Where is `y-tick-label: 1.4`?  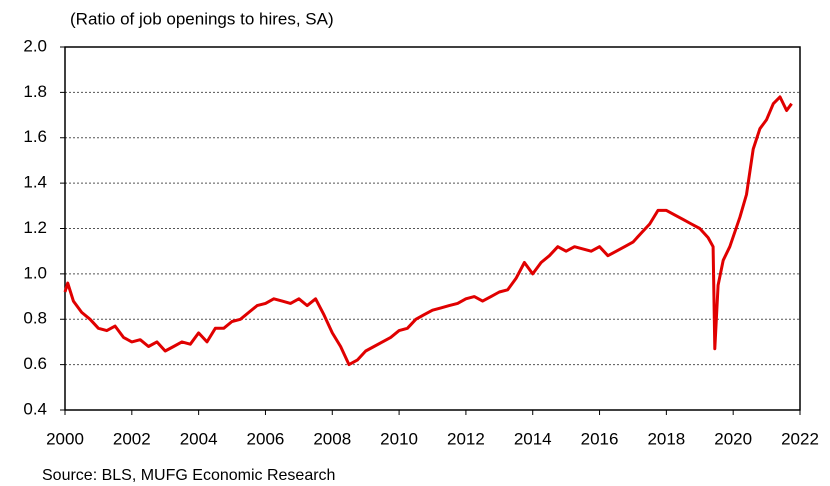 y-tick-label: 1.4 is located at coordinates (35, 182).